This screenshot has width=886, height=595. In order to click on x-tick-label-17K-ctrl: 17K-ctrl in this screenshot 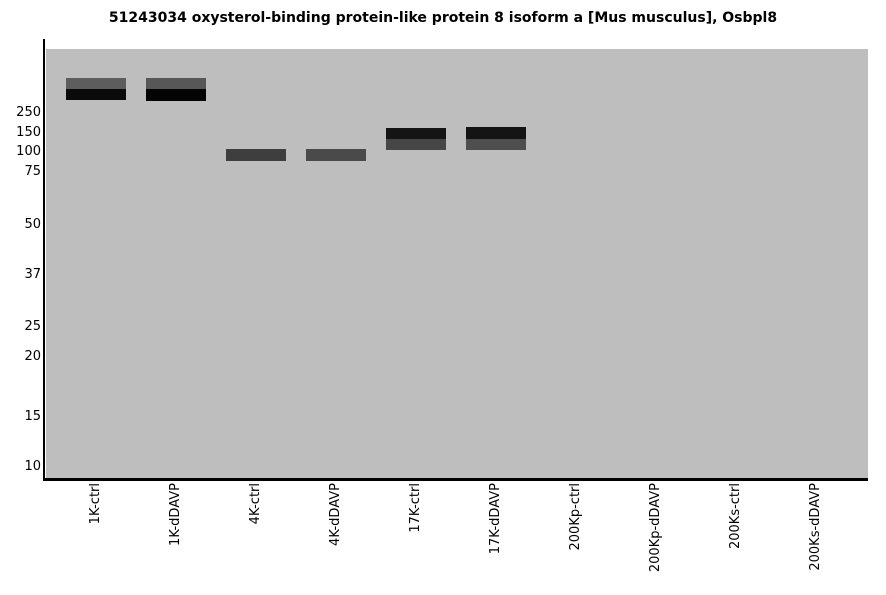, I will do `click(415, 508)`.